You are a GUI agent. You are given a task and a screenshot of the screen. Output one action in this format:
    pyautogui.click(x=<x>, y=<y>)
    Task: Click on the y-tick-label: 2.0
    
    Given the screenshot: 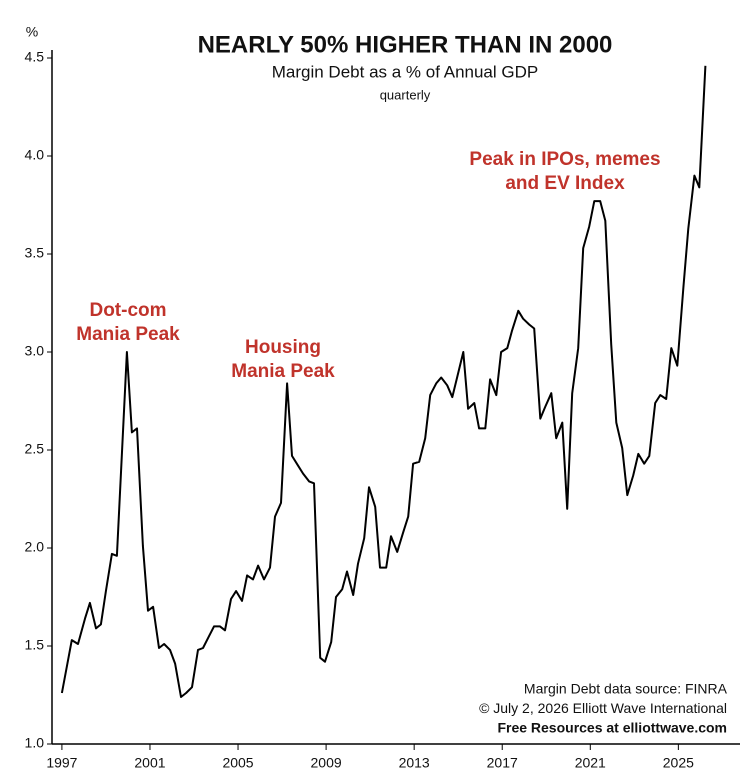 What is the action you would take?
    pyautogui.click(x=35, y=547)
    